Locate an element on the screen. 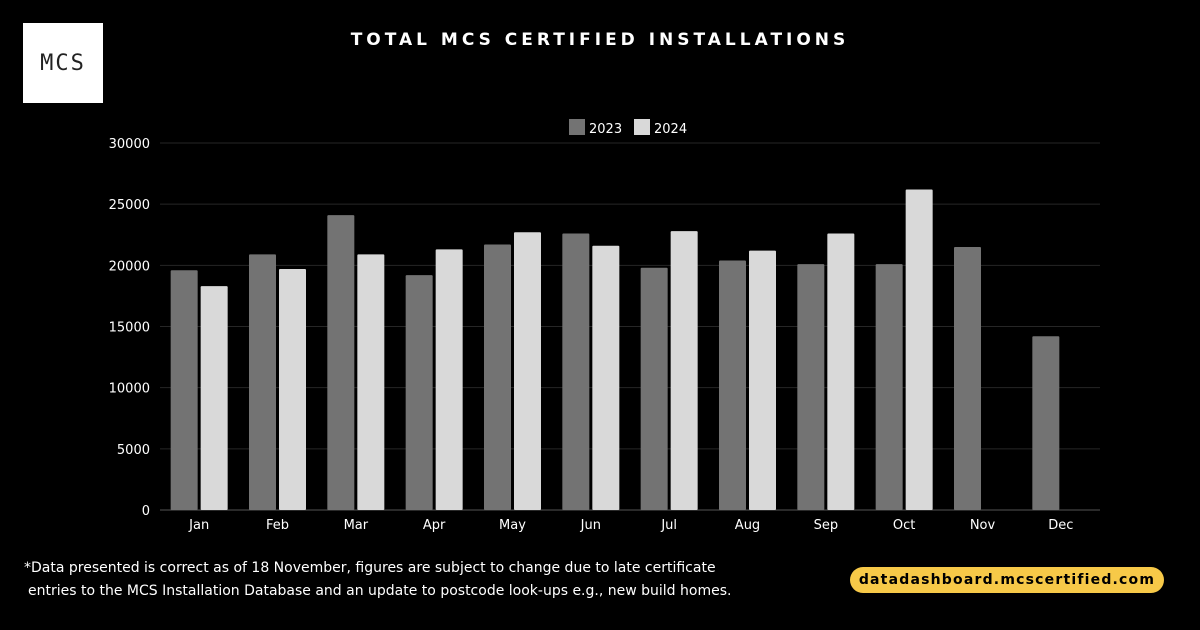 The image size is (1200, 630). bar-2023-mar is located at coordinates (341, 362).